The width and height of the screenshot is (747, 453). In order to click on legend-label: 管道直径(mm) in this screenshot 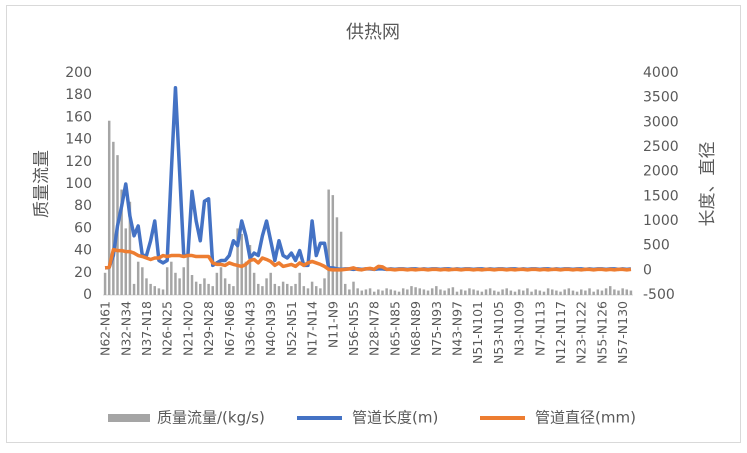, I will do `click(585, 418)`.